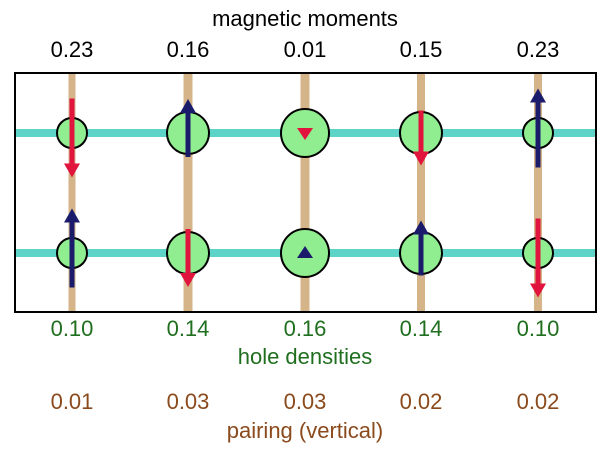  What do you see at coordinates (72, 401) in the screenshot?
I see `pairing-value: 0.01` at bounding box center [72, 401].